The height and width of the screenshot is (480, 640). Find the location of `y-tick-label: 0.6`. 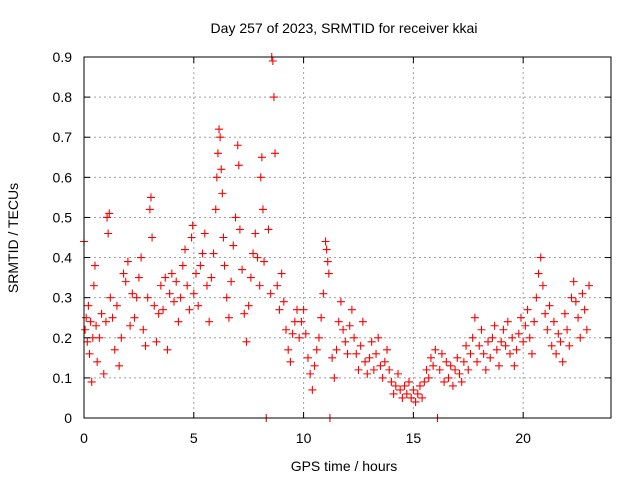

y-tick-label: 0.6 is located at coordinates (63, 177).